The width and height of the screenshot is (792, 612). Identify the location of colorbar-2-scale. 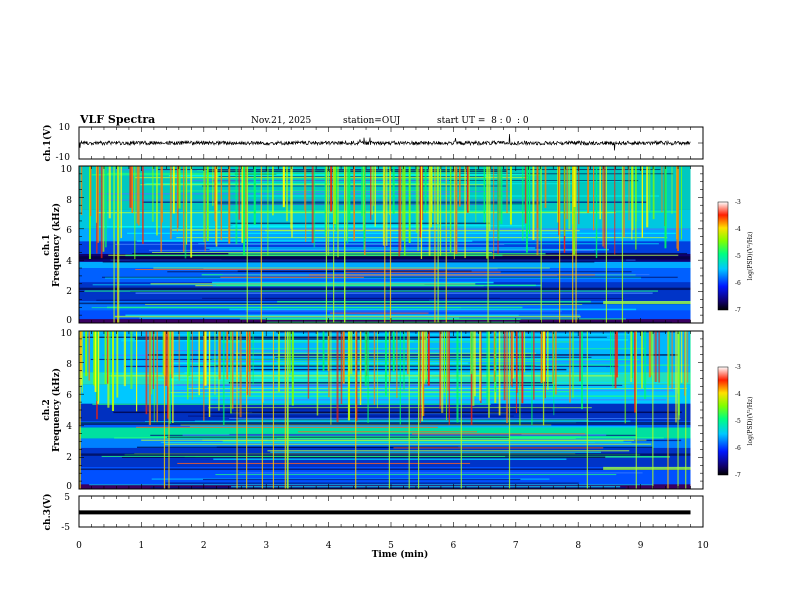
(723, 421).